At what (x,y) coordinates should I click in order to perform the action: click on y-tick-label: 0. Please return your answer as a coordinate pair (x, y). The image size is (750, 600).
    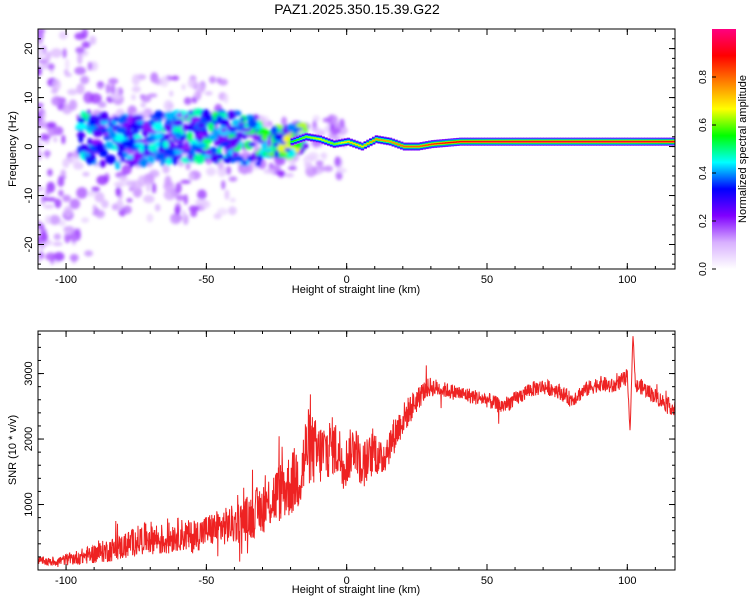
    Looking at the image, I should click on (29, 146).